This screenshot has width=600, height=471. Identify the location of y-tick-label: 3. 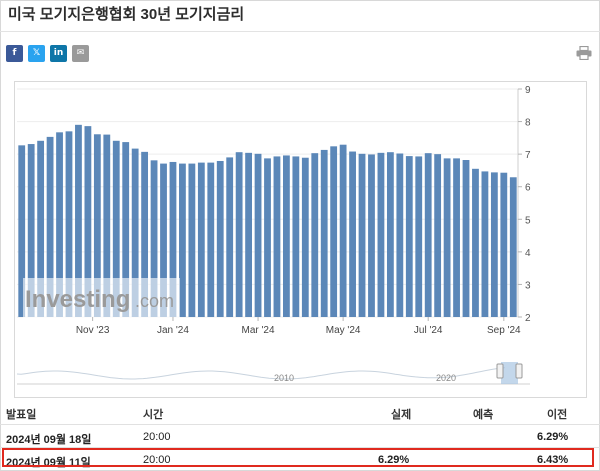
(528, 285).